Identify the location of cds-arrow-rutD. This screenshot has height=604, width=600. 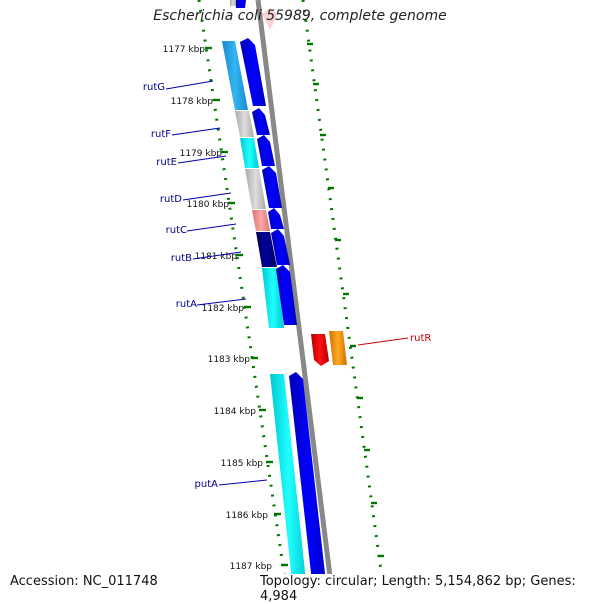
(272, 187).